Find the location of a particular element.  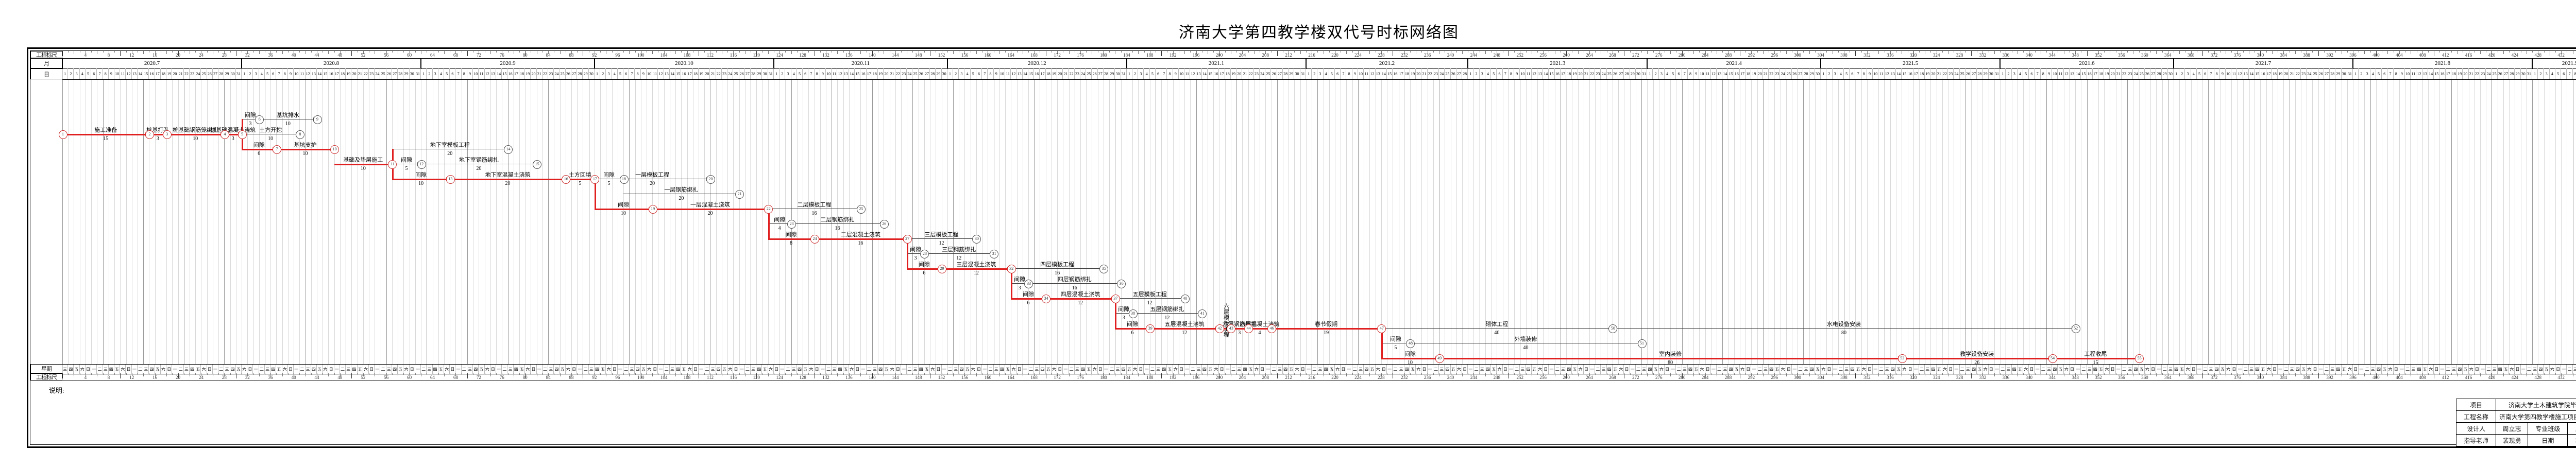

day-cell: 27 is located at coordinates (2506, 74).